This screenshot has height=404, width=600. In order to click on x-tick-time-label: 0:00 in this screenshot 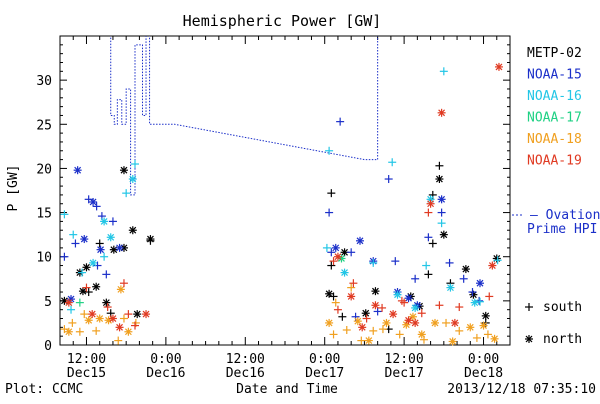, I will do `click(324, 359)`.